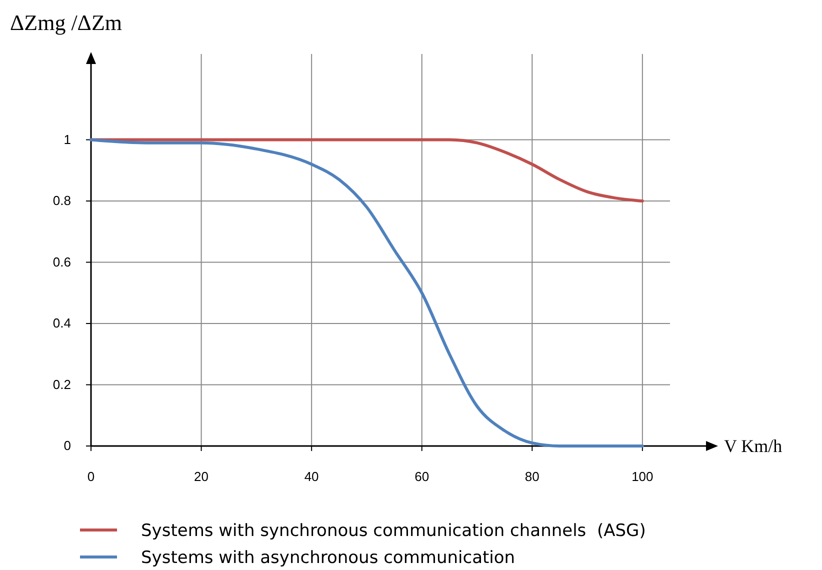  Describe the element at coordinates (422, 476) in the screenshot. I see `x-tick-label: 60` at that location.